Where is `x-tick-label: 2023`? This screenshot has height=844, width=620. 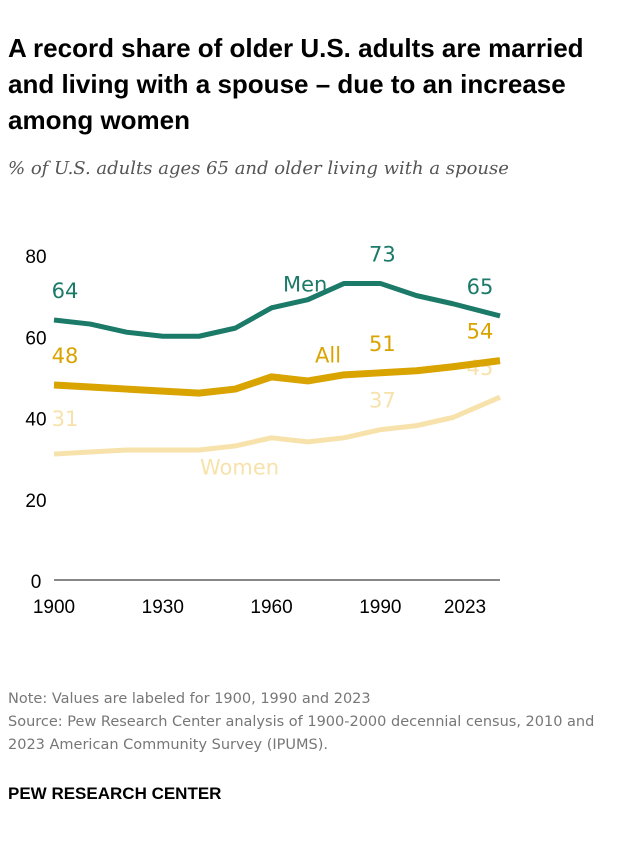 x-tick-label: 2023 is located at coordinates (465, 607).